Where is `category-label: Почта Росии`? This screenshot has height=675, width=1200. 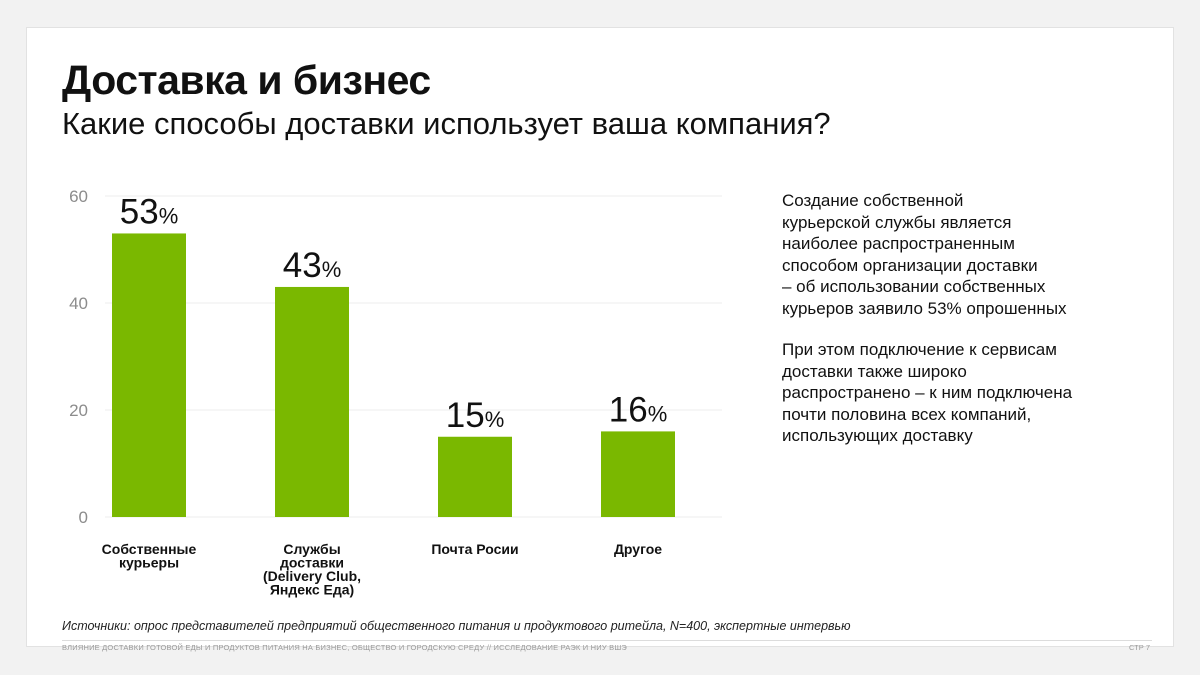 category-label: Почта Росии is located at coordinates (474, 549).